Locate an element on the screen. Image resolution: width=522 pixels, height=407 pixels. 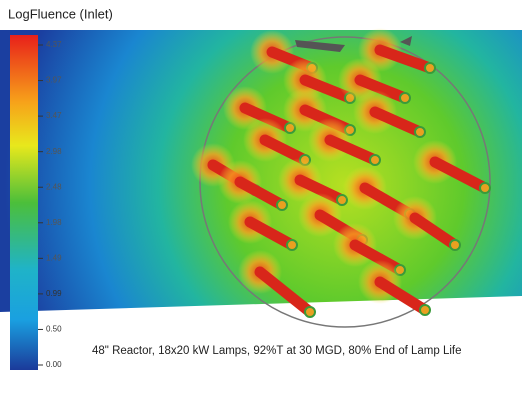
colorbar-label: 4.37 is located at coordinates (54, 44).